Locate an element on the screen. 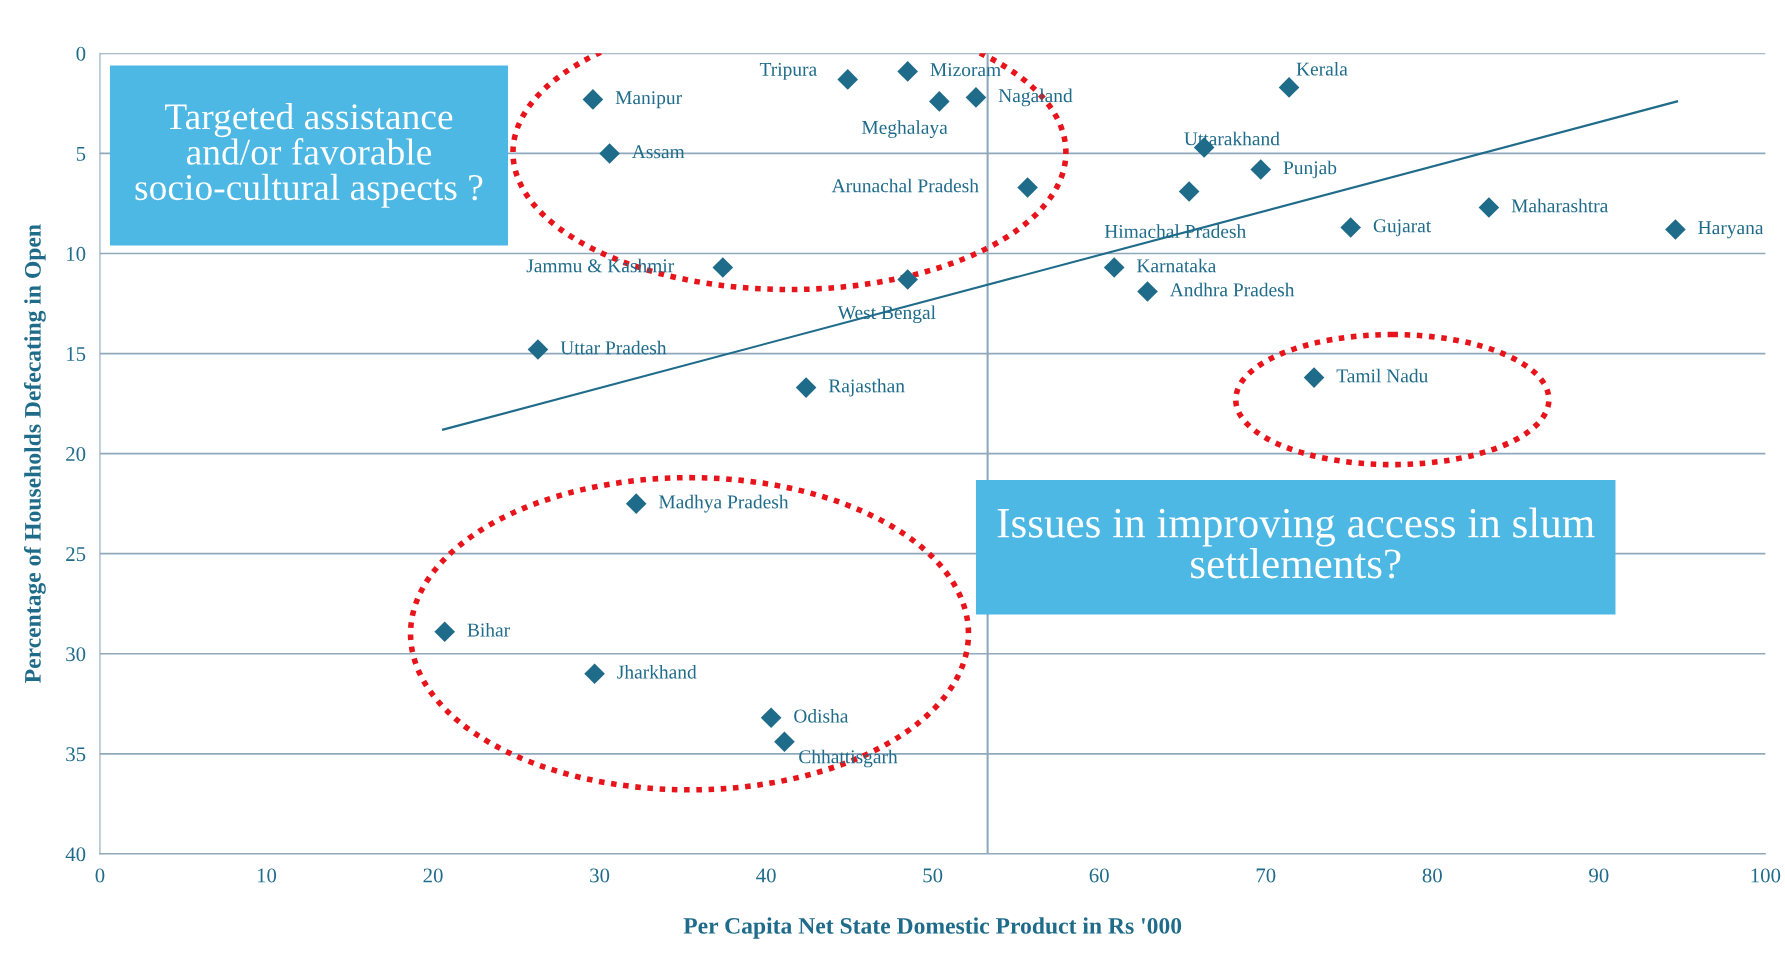 Image resolution: width=1785 pixels, height=953 pixels. annotation: Tamil Nadu is located at coordinates (1382, 375).